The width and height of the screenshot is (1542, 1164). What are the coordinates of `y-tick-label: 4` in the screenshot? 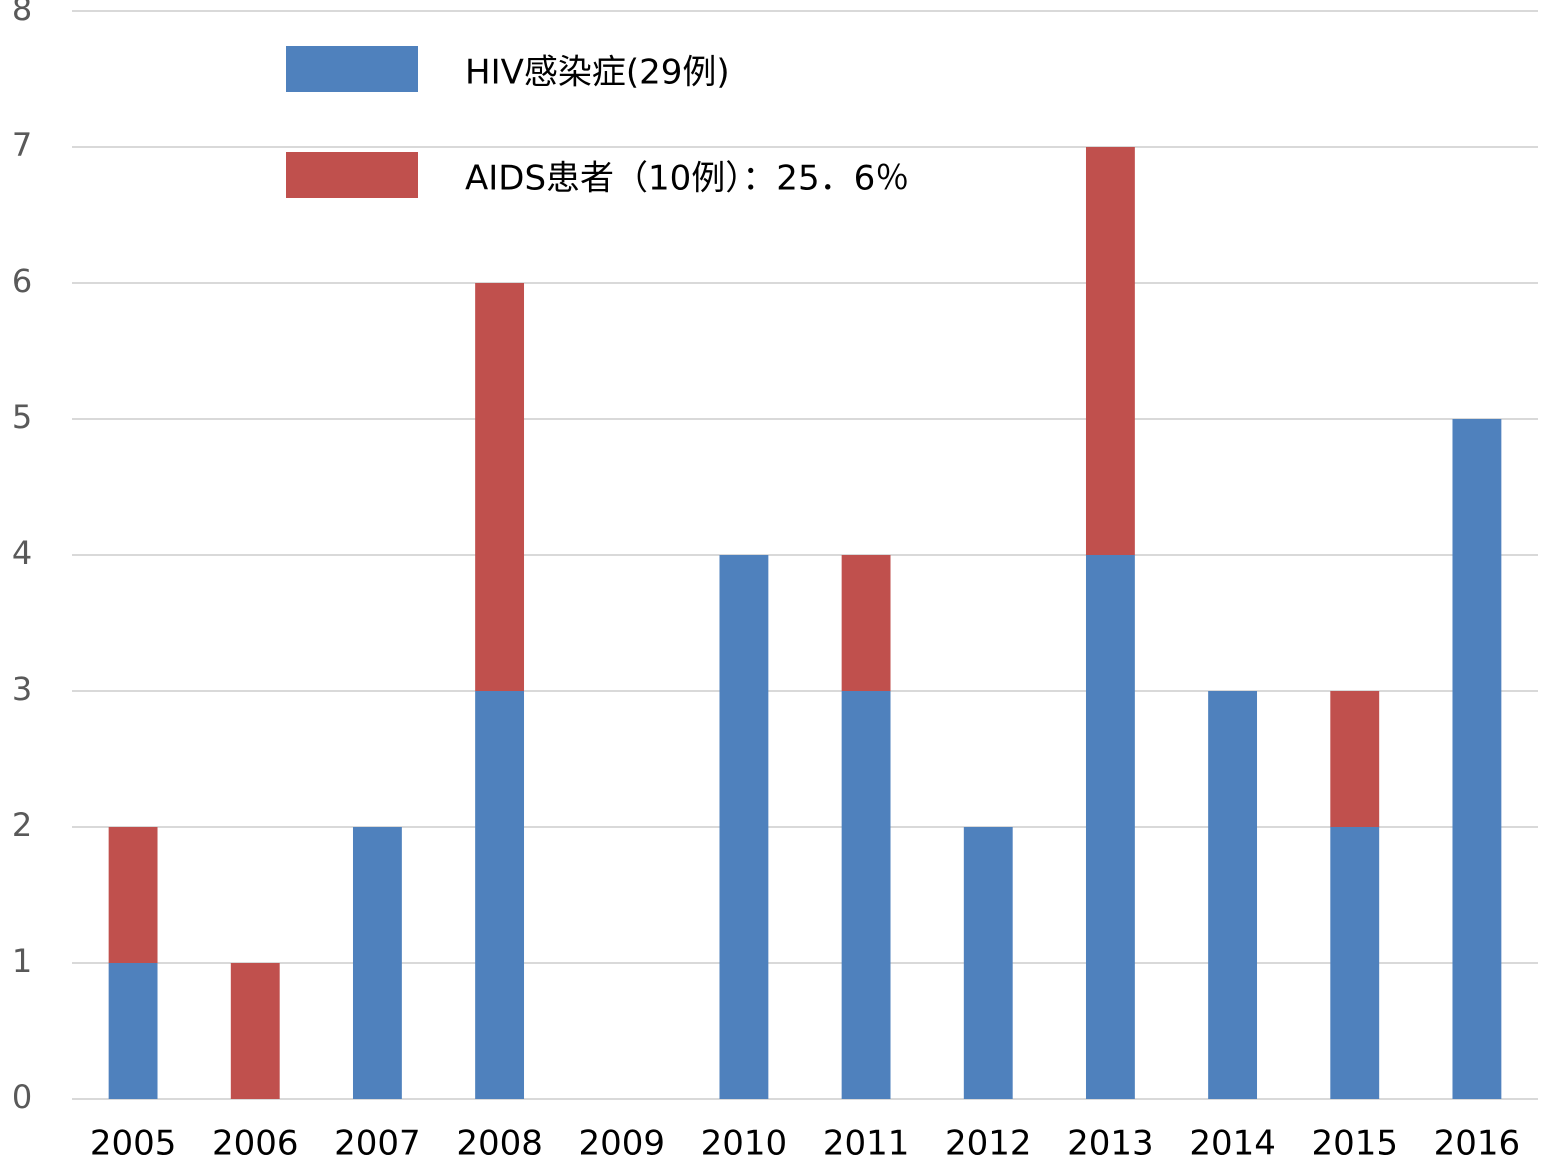 It's located at (22, 553).